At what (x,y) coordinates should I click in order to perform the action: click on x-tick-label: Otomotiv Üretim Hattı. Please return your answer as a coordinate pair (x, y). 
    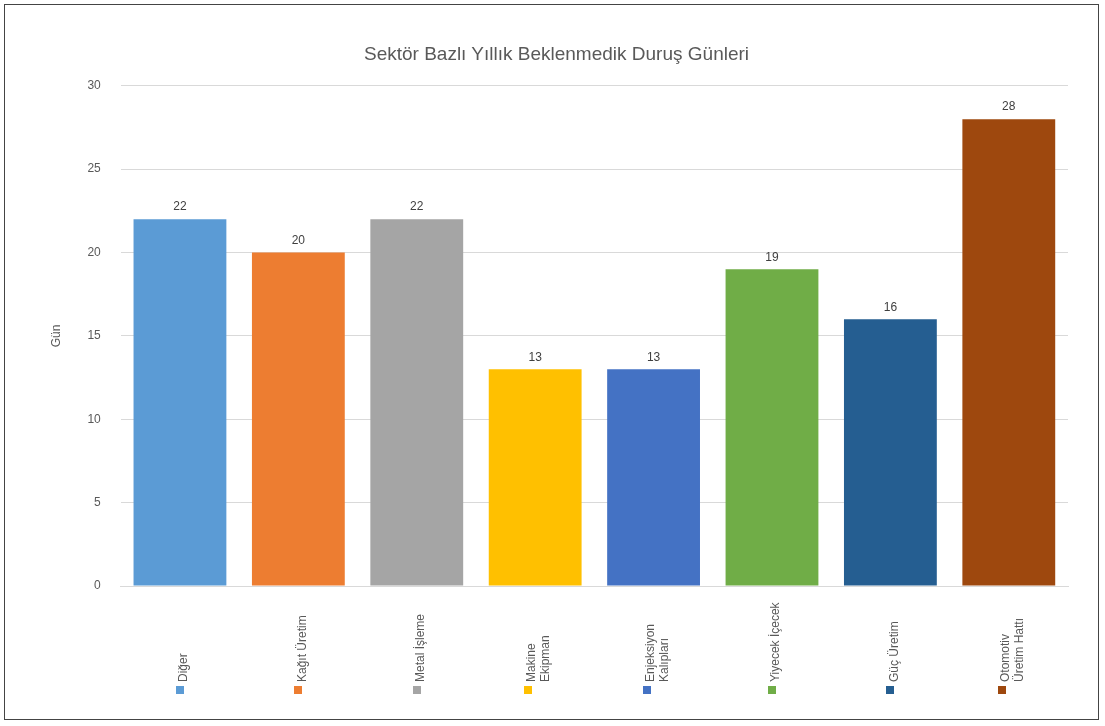
    Looking at the image, I should click on (1012, 649).